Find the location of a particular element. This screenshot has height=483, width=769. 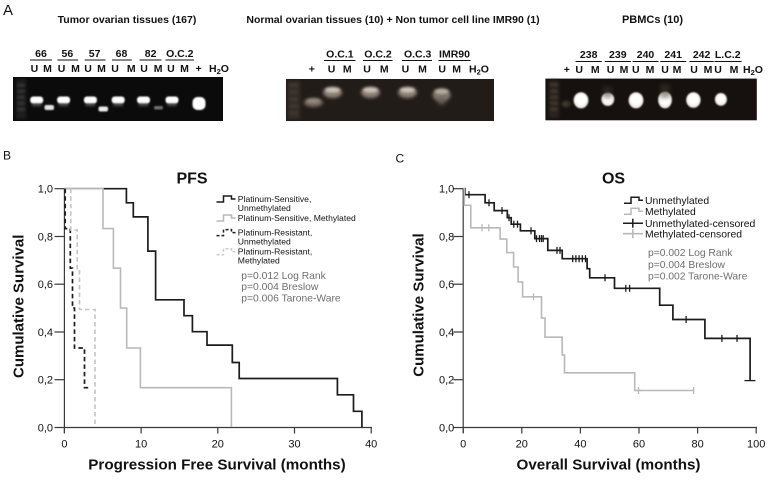

svg-text: Platinum-Sensitive, is located at coordinates (275, 199).